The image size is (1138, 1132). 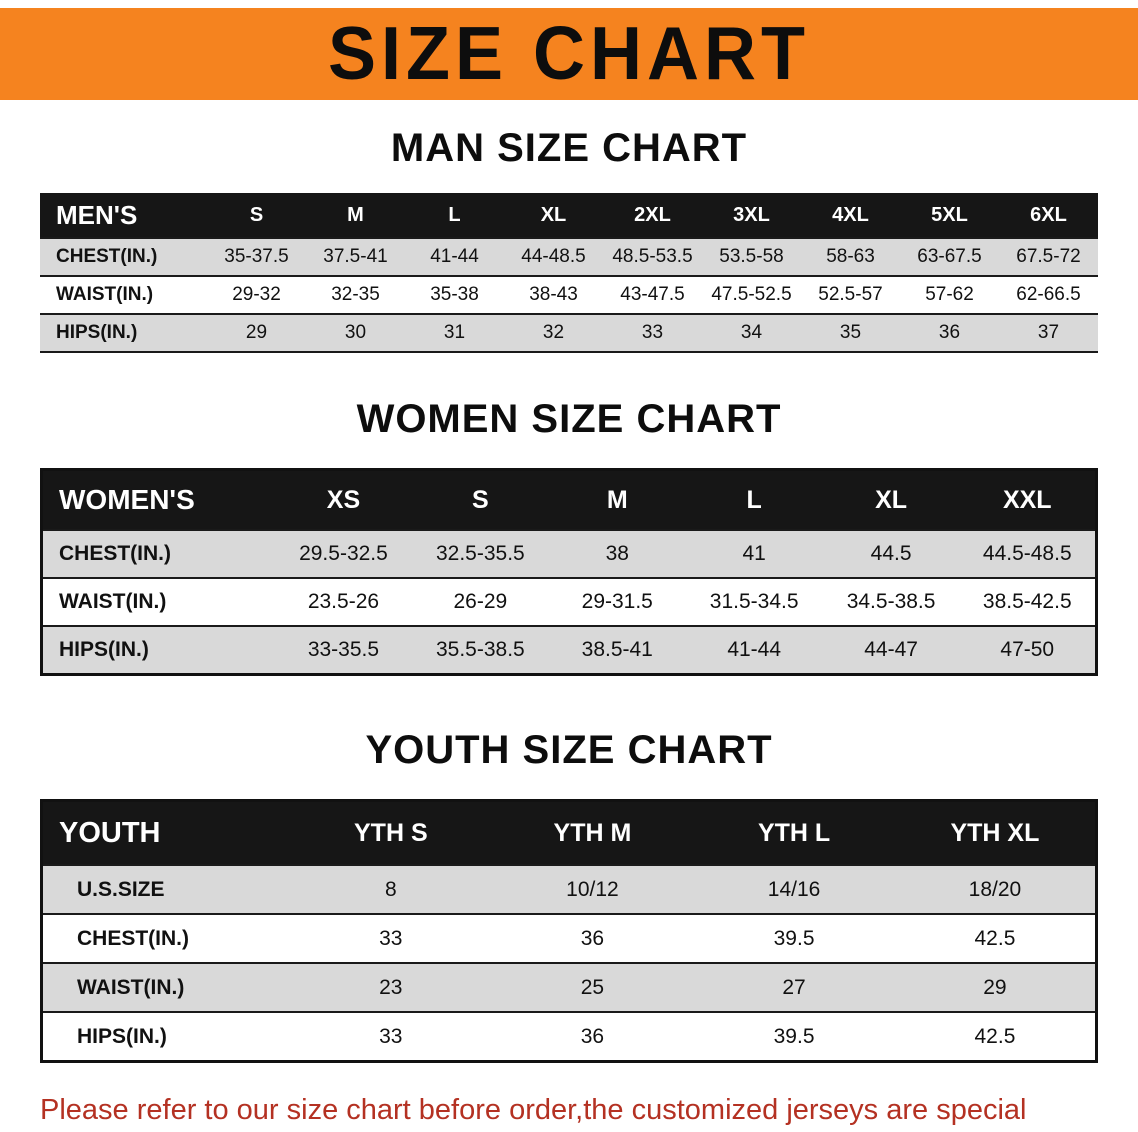 What do you see at coordinates (850, 333) in the screenshot?
I see `value-cell: 35` at bounding box center [850, 333].